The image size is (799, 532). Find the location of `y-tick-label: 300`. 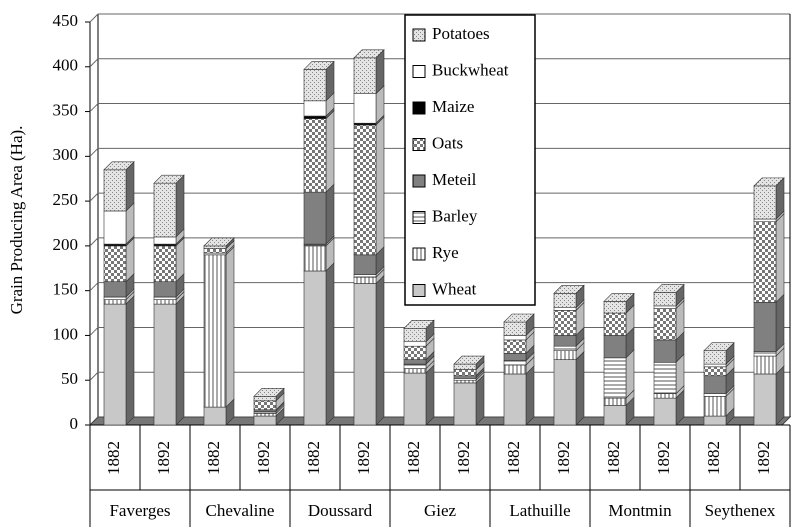

y-tick-label: 300 is located at coordinates (66, 154).